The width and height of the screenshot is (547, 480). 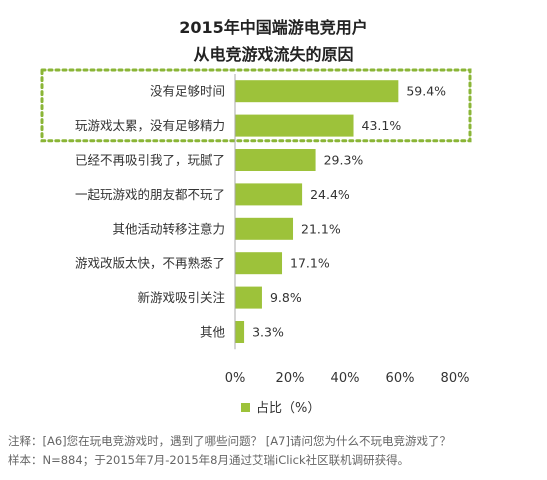 I want to click on value-label-8: 3.3%, so click(x=268, y=332).